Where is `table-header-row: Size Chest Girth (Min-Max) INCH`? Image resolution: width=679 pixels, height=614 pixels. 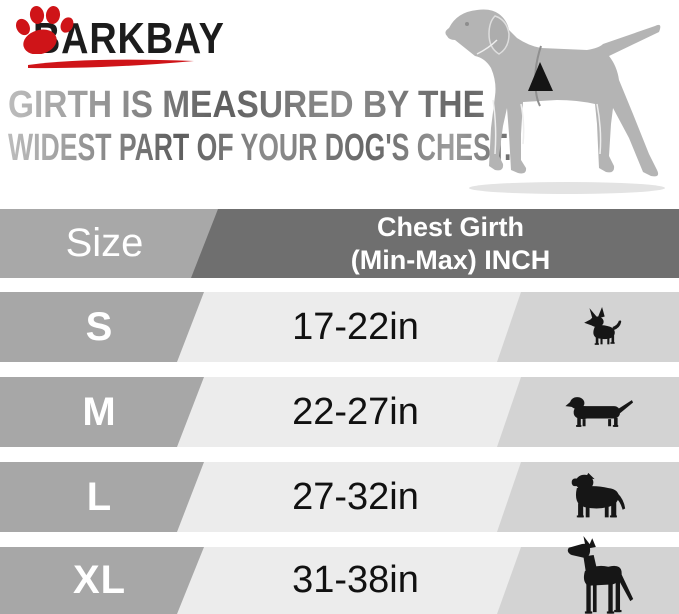 table-header-row: Size Chest Girth (Min-Max) INCH is located at coordinates (339, 243).